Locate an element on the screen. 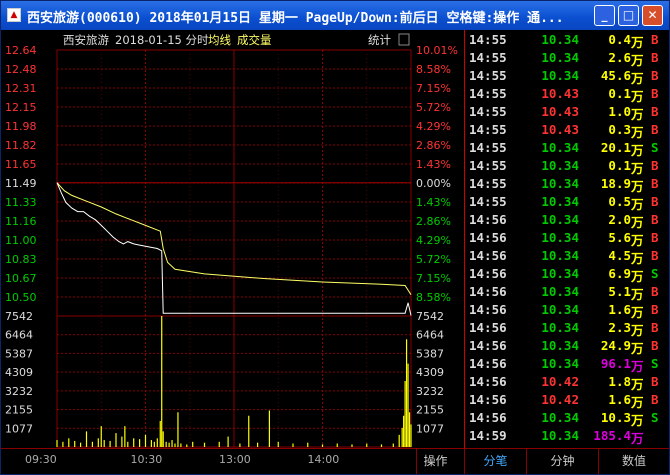 This screenshot has height=475, width=670. tick-row: 14:55 10.43 0.3 万 B is located at coordinates (567, 130).